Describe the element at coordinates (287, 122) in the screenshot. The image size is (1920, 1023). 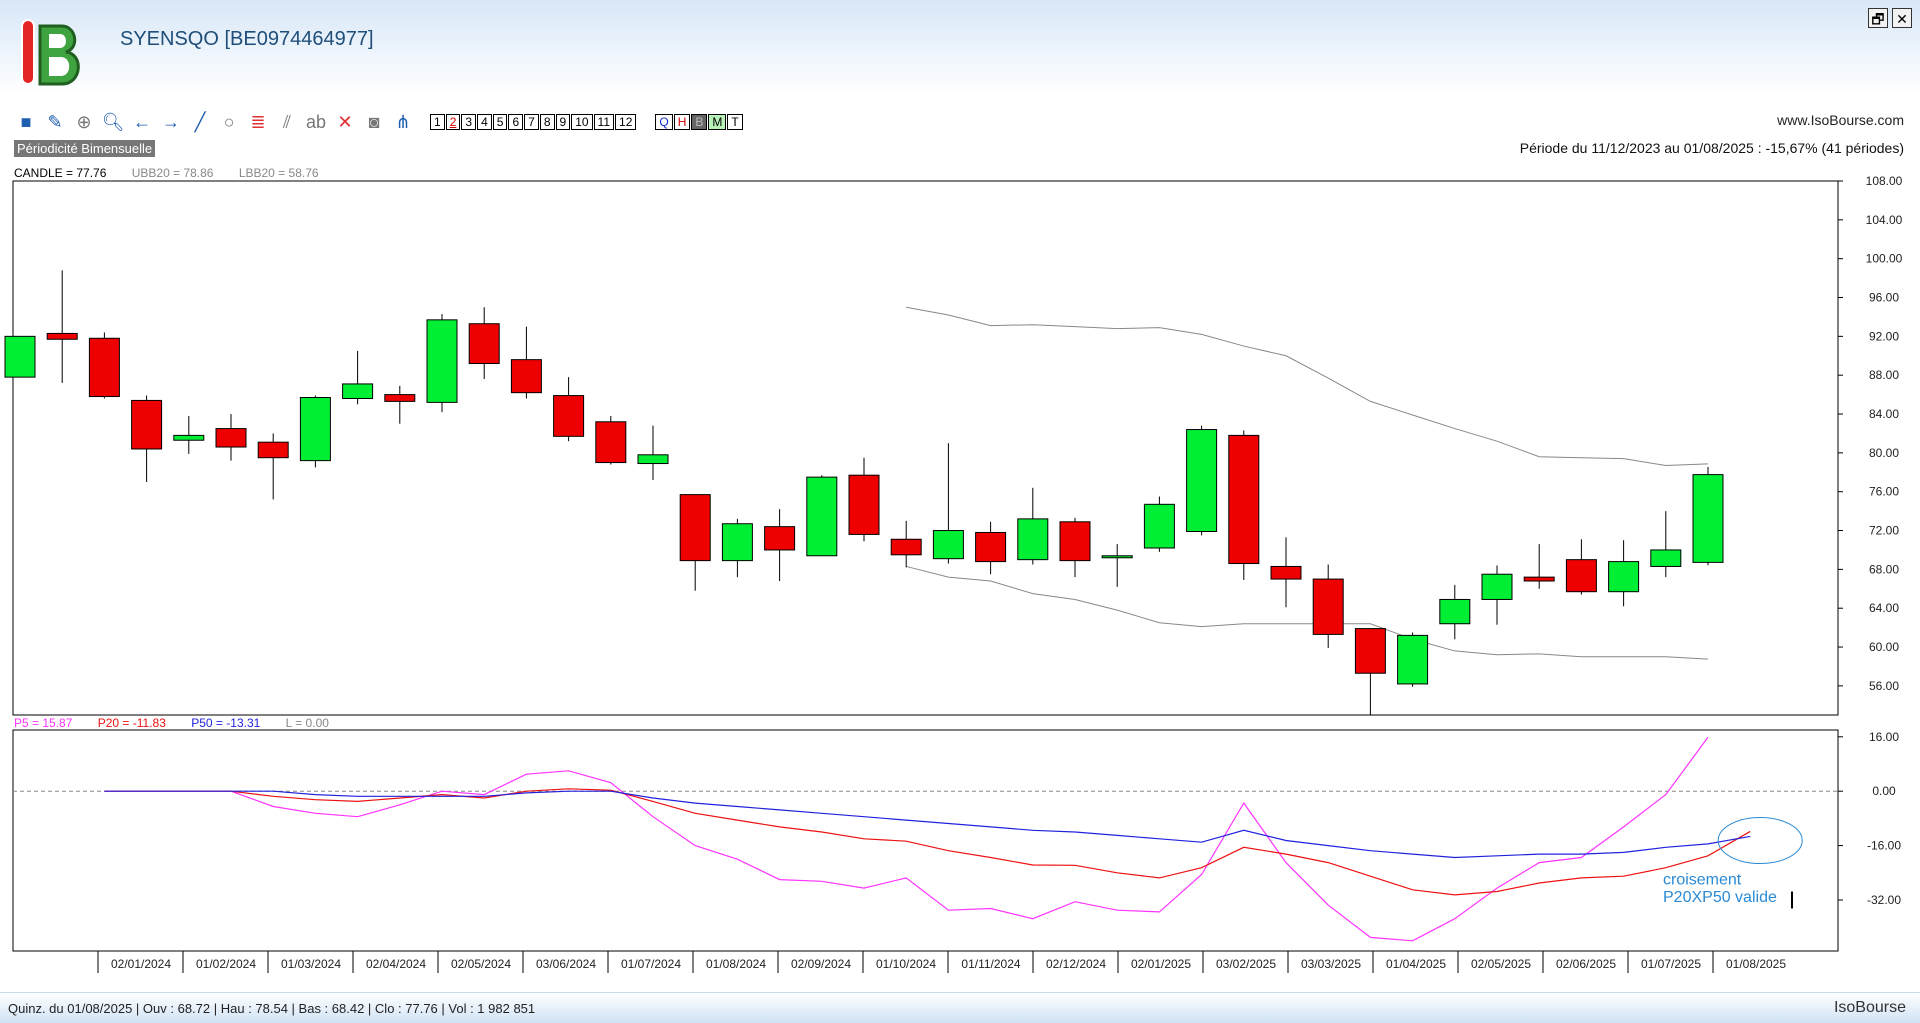
I see `channel-icon: ⫽` at that location.